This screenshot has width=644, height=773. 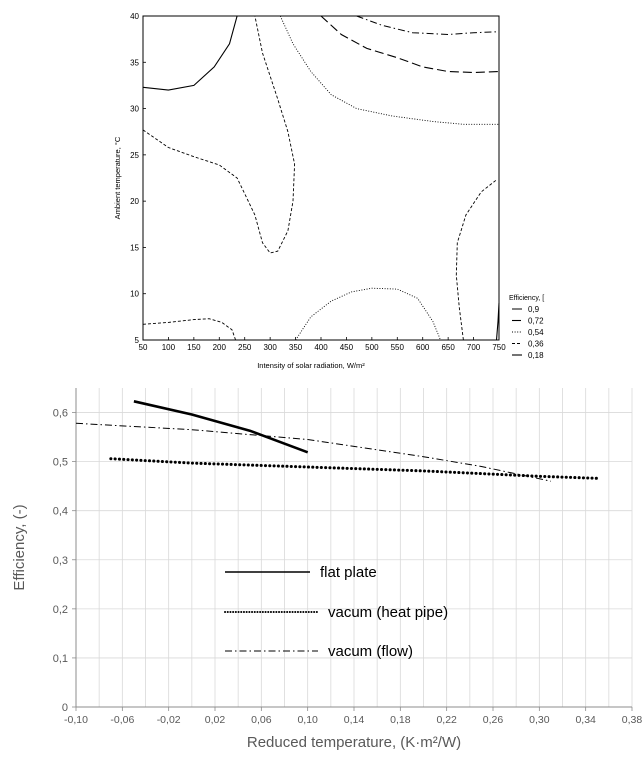 I want to click on y-tick-label: 25, so click(x=134, y=155).